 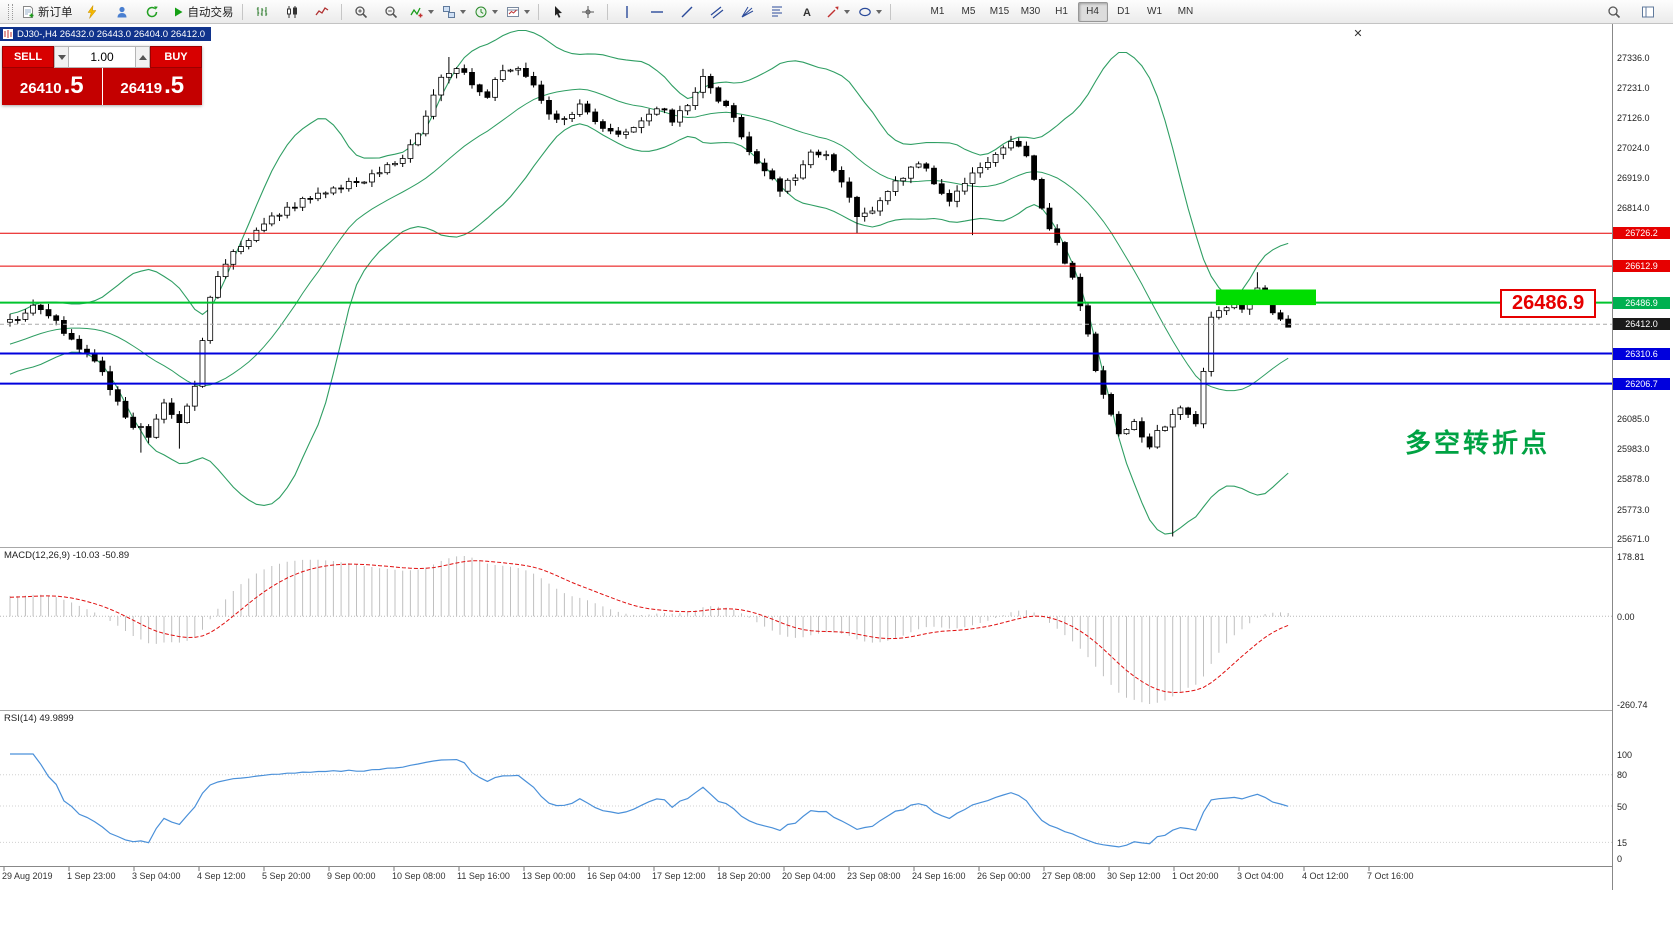 I want to click on rsi-axis-label: 50, so click(x=1622, y=806).